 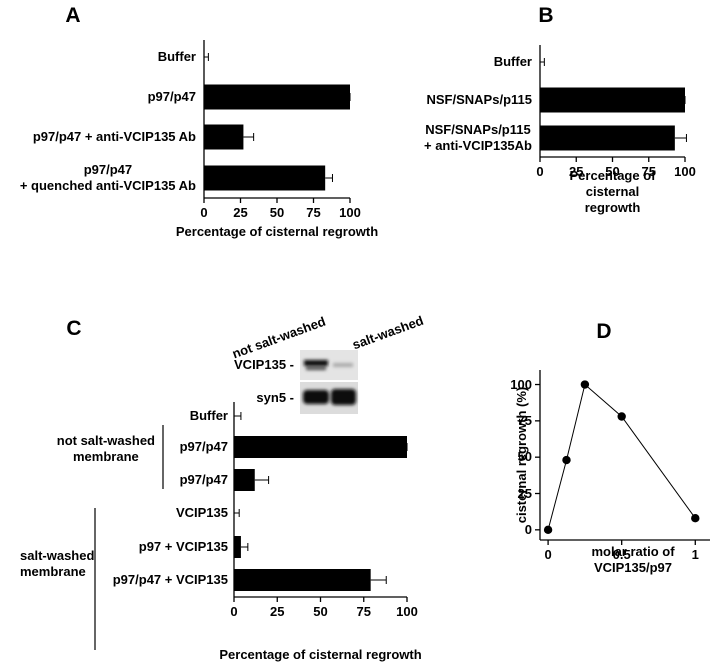 What do you see at coordinates (524, 493) in the screenshot?
I see `y-tick-label: 25` at bounding box center [524, 493].